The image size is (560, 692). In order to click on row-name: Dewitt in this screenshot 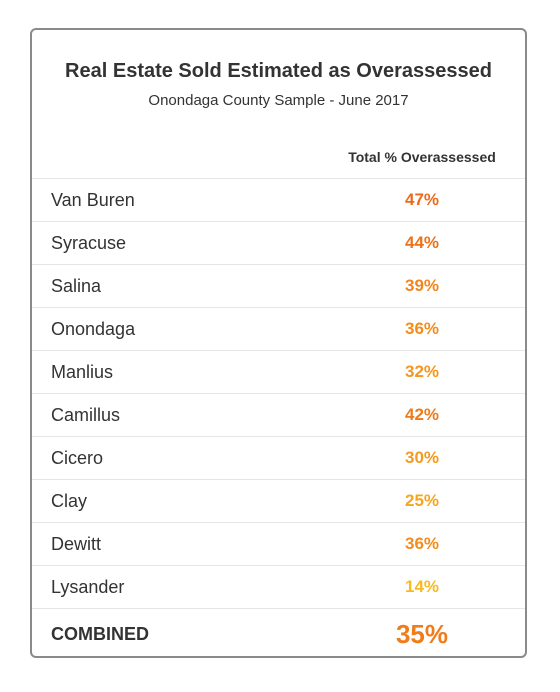, I will do `click(76, 544)`.